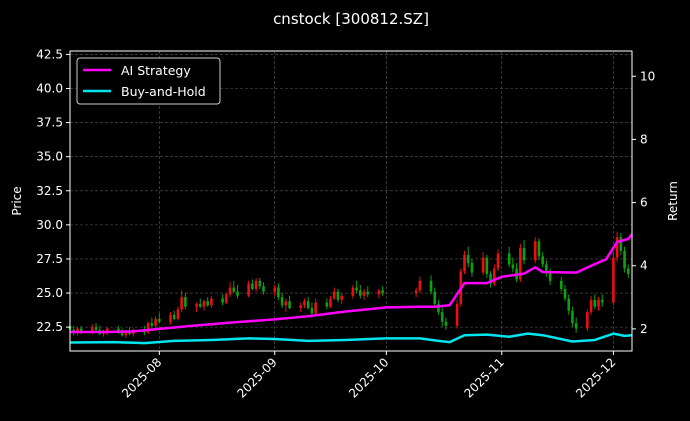  Describe the element at coordinates (53, 190) in the screenshot. I see `y-axis-price: 22.5 25.0 27.5 30.0 32.5 35.0 37.5 40.0 42.5` at that location.